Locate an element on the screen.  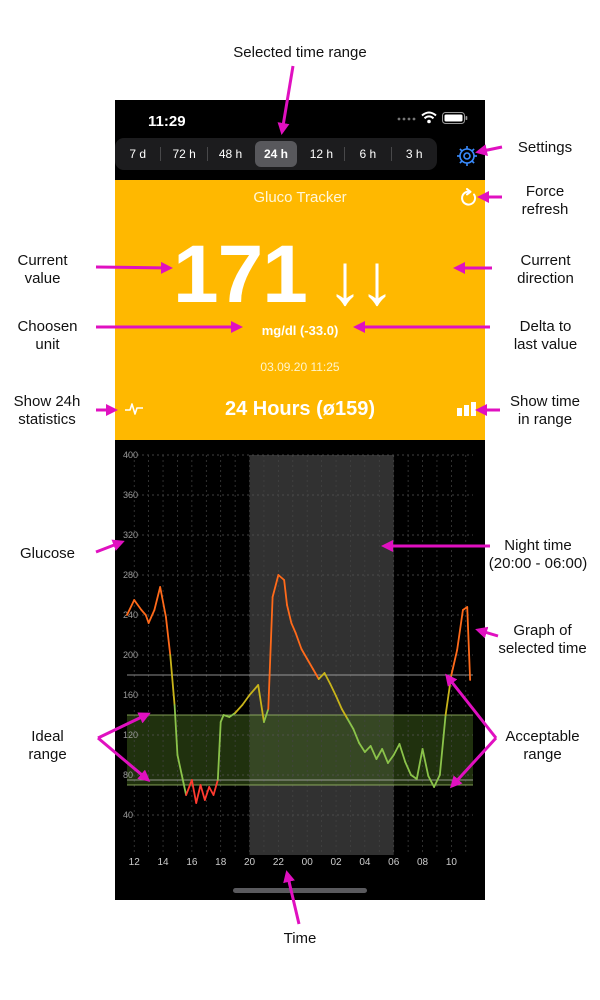
annotation-graph-of-selected-time: Graph of selected time is located at coordinates (542, 639).